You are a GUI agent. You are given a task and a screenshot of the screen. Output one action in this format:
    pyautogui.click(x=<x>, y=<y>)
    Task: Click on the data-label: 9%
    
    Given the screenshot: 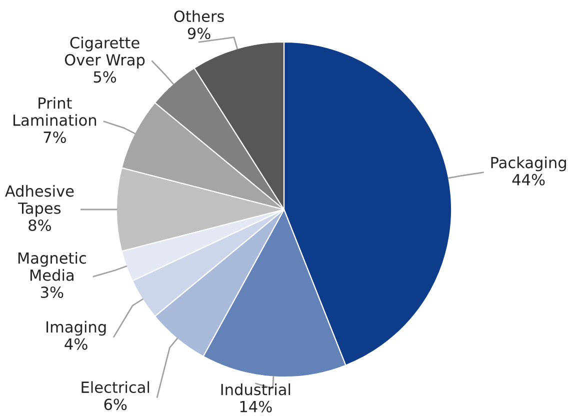 What is the action you would take?
    pyautogui.click(x=199, y=34)
    